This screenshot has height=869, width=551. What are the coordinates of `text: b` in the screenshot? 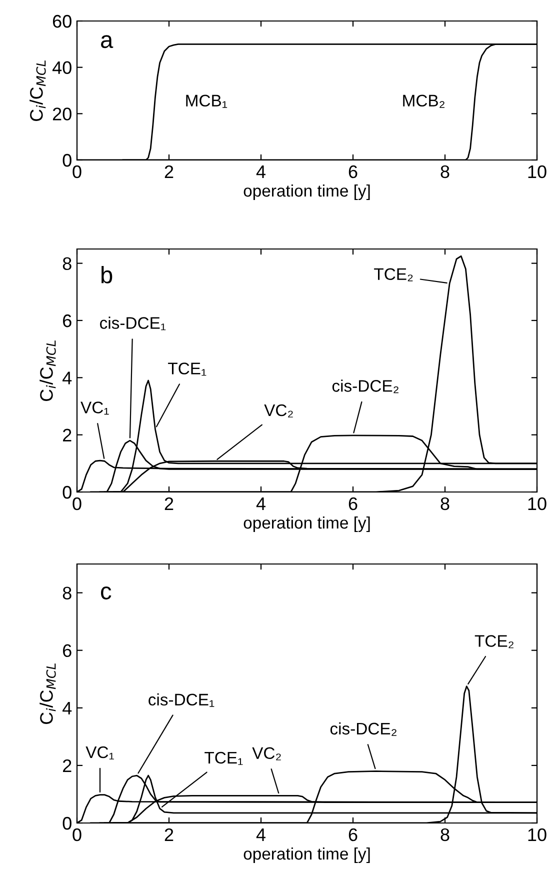 It's located at (107, 275).